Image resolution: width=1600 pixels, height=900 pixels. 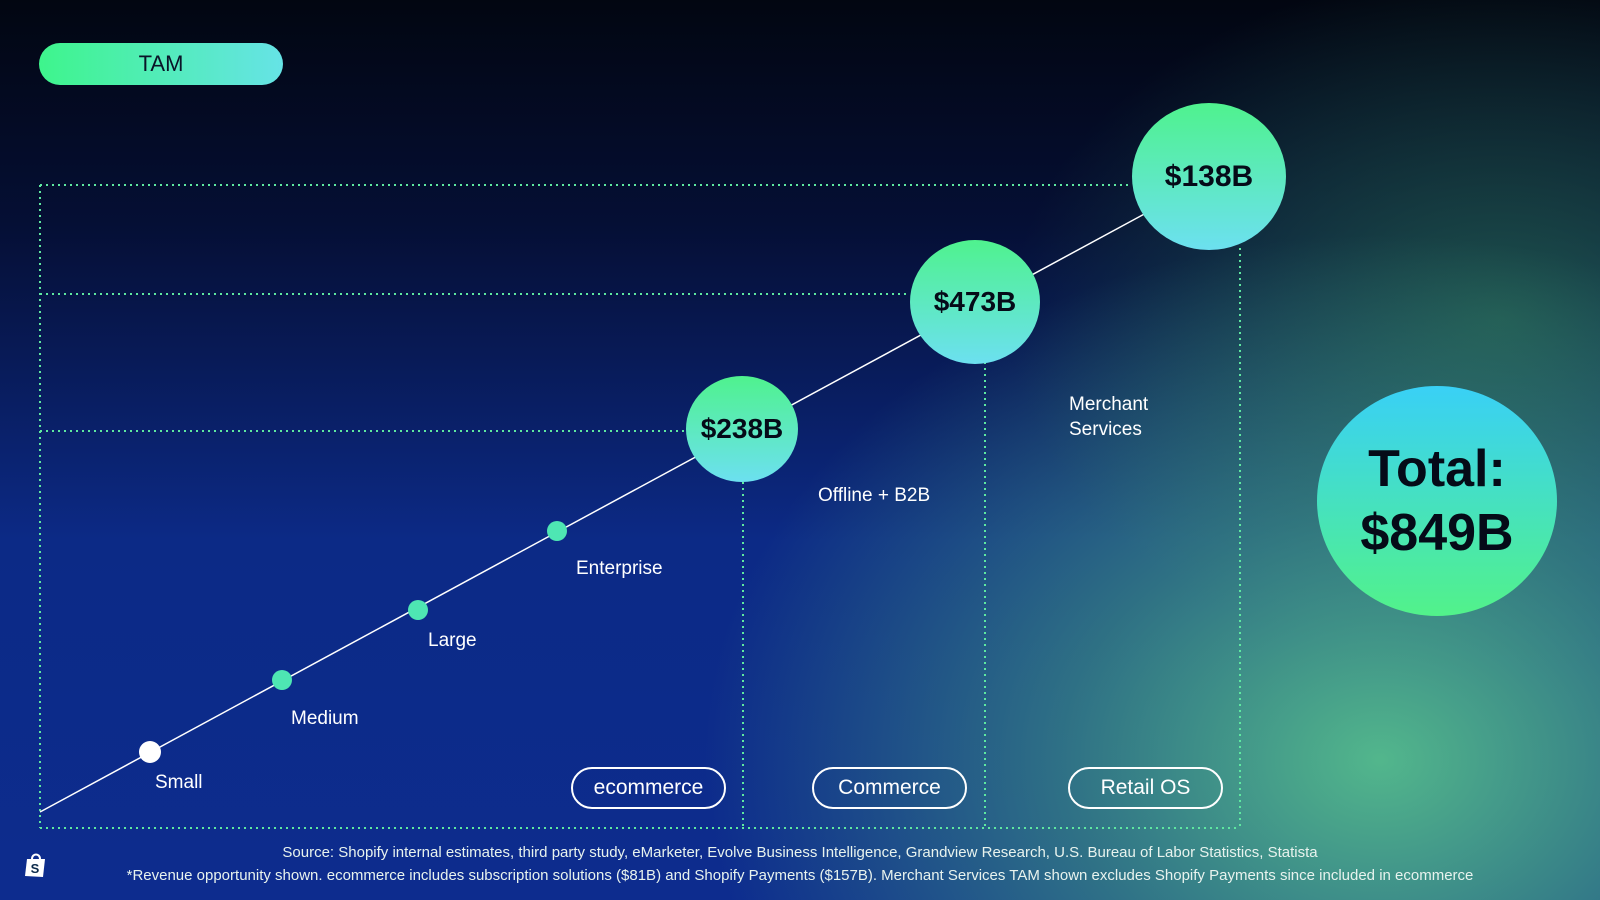 I want to click on stage-label-large: Large, so click(x=452, y=640).